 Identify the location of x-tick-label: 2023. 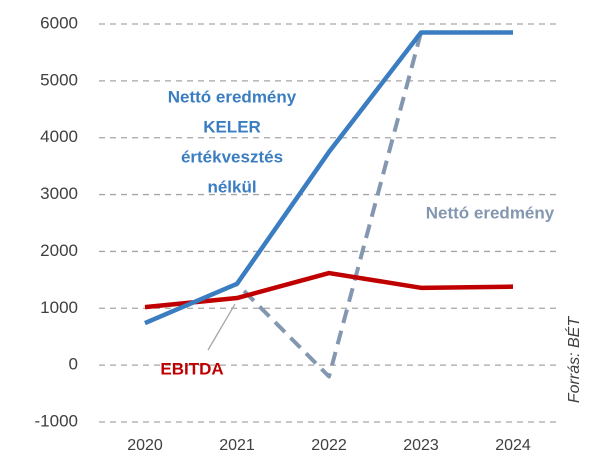
(421, 445).